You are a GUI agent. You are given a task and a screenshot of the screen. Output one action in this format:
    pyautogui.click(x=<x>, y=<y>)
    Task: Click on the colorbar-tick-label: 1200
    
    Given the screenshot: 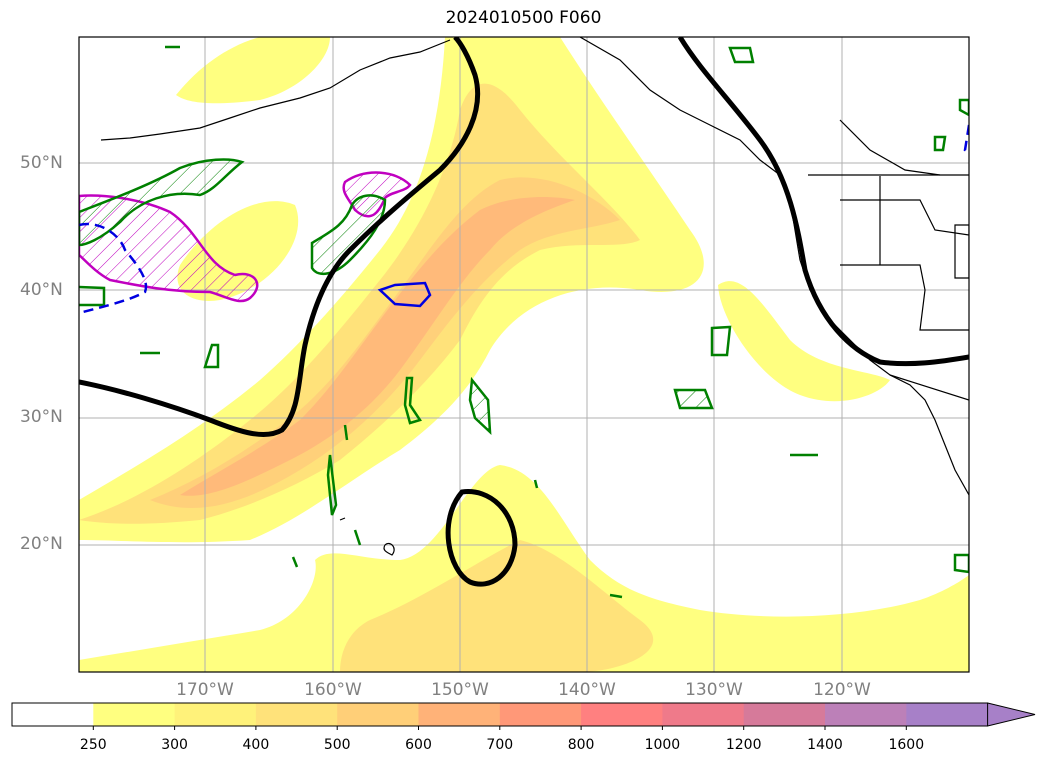 What is the action you would take?
    pyautogui.click(x=743, y=745)
    